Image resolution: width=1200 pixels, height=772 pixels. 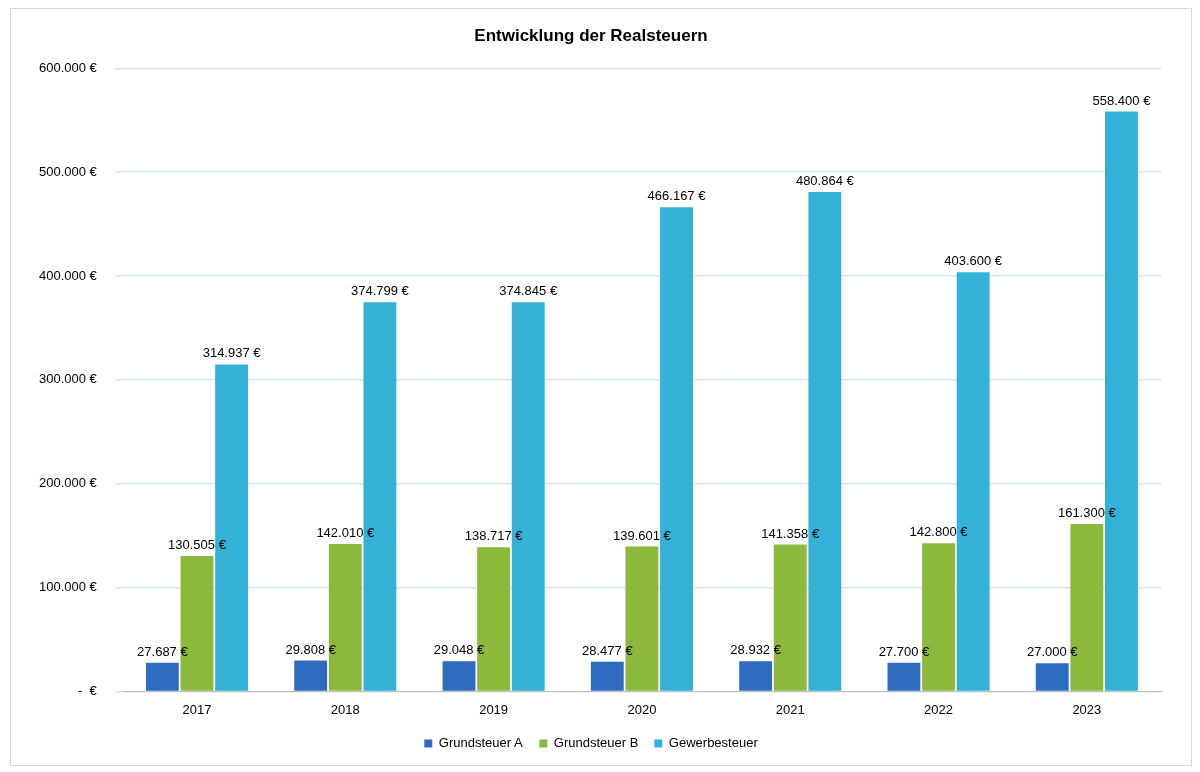 What do you see at coordinates (642, 709) in the screenshot?
I see `x-tick-label: 2020` at bounding box center [642, 709].